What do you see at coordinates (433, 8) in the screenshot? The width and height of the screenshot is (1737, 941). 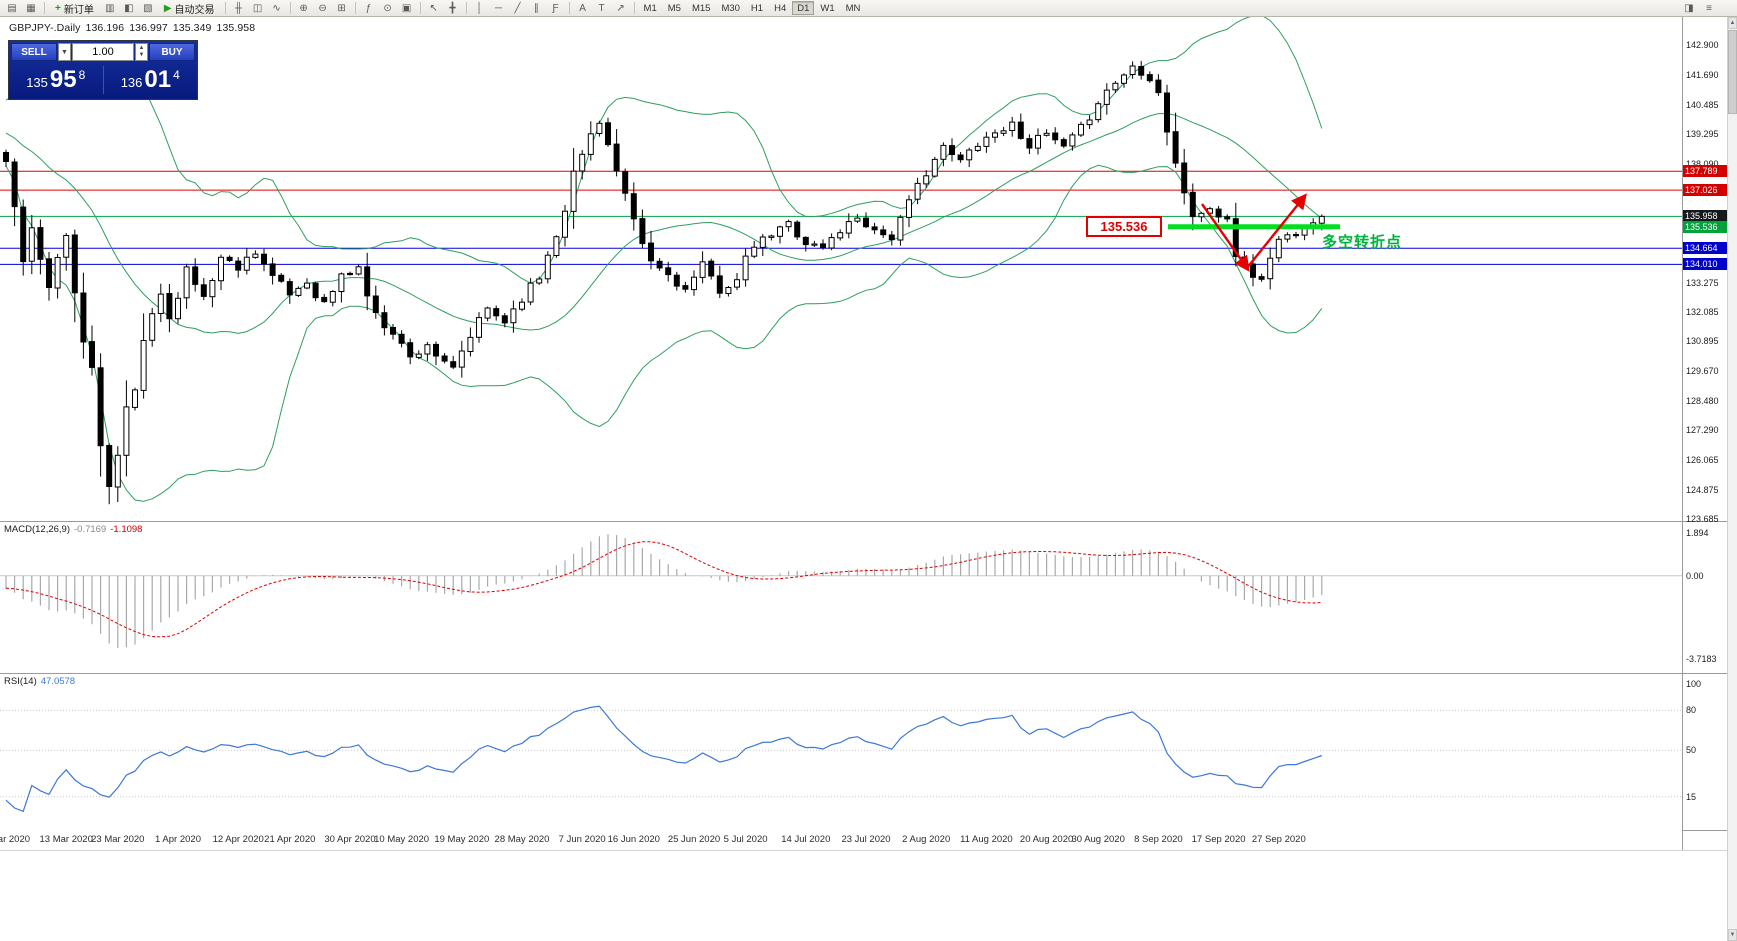 I see `cursor-icon: ↖` at bounding box center [433, 8].